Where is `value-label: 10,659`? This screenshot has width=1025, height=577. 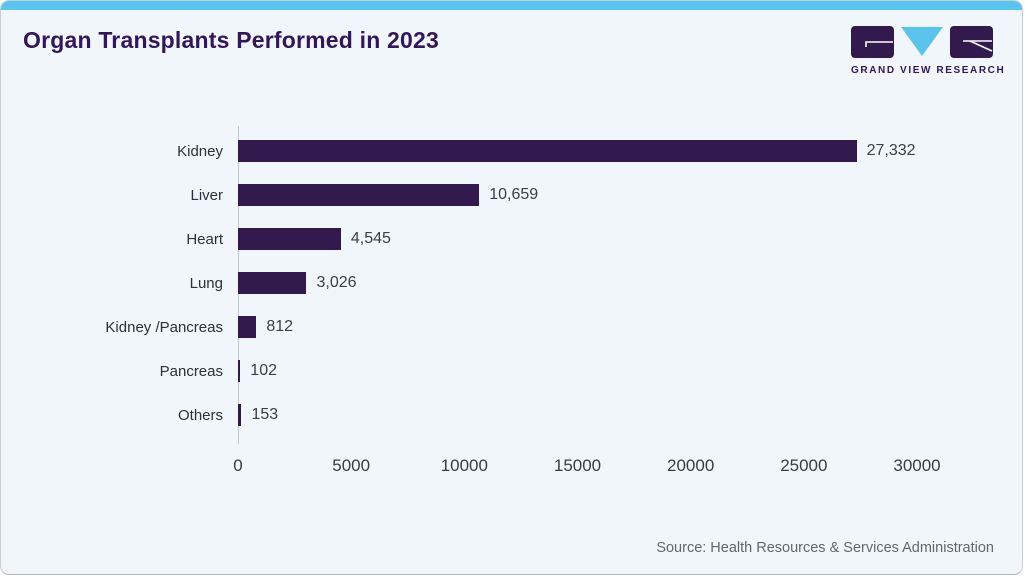
value-label: 10,659 is located at coordinates (514, 194).